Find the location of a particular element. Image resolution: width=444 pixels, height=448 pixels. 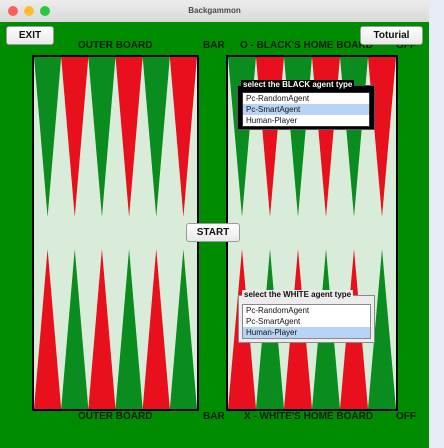

black-agent-legend: select the BLACK agent type is located at coordinates (298, 85).